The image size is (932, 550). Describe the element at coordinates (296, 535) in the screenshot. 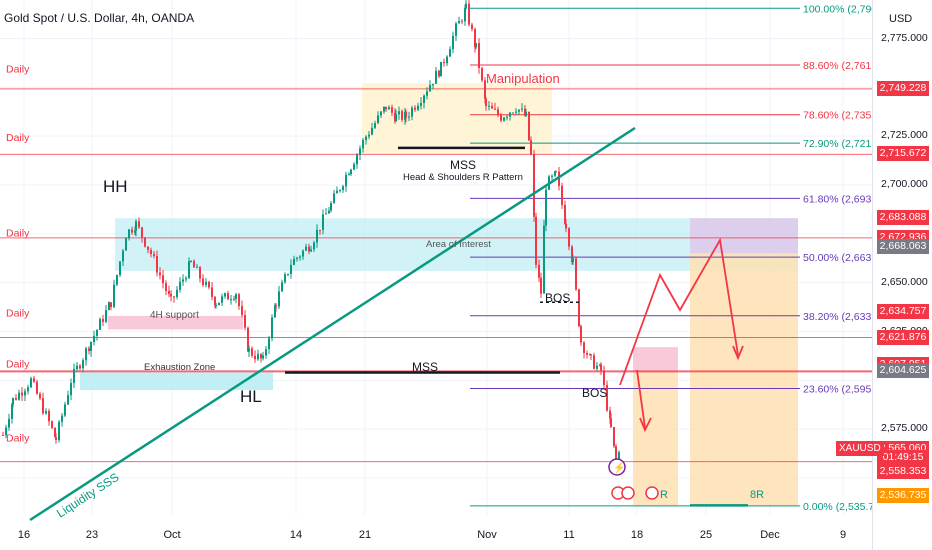

I see `x-tick-label: 14` at that location.